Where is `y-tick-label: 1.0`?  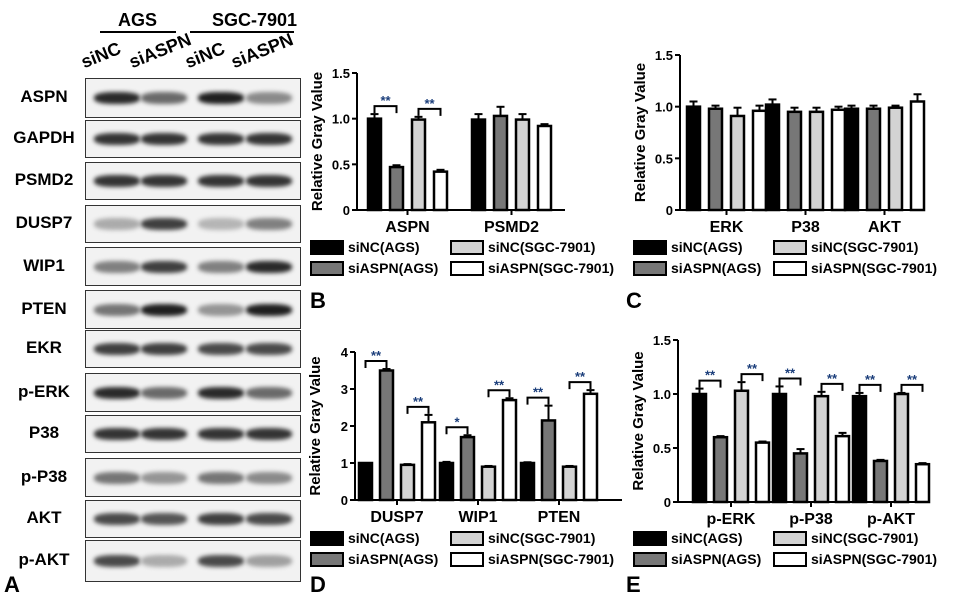 y-tick-label: 1.0 is located at coordinates (341, 119).